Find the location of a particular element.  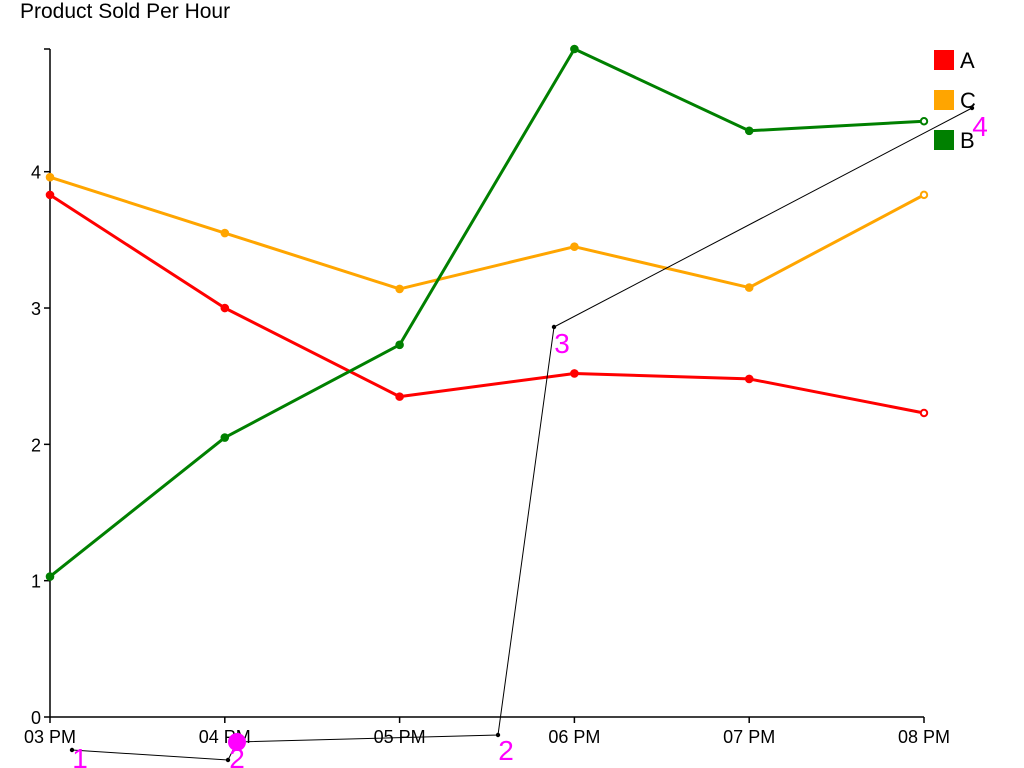

y-tick-label: 4 is located at coordinates (36, 173).